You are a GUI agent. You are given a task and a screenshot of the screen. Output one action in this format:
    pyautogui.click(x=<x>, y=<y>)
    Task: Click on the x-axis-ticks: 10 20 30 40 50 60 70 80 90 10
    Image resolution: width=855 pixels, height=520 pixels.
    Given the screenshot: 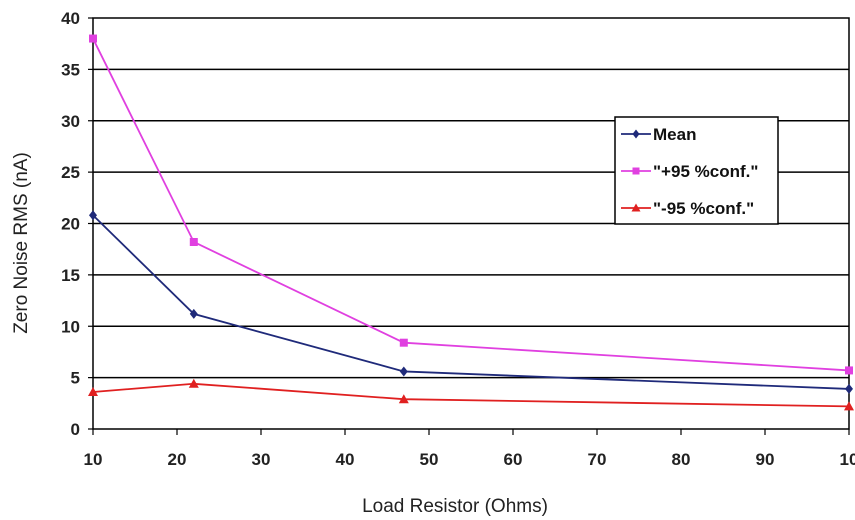 What is the action you would take?
    pyautogui.click(x=469, y=449)
    